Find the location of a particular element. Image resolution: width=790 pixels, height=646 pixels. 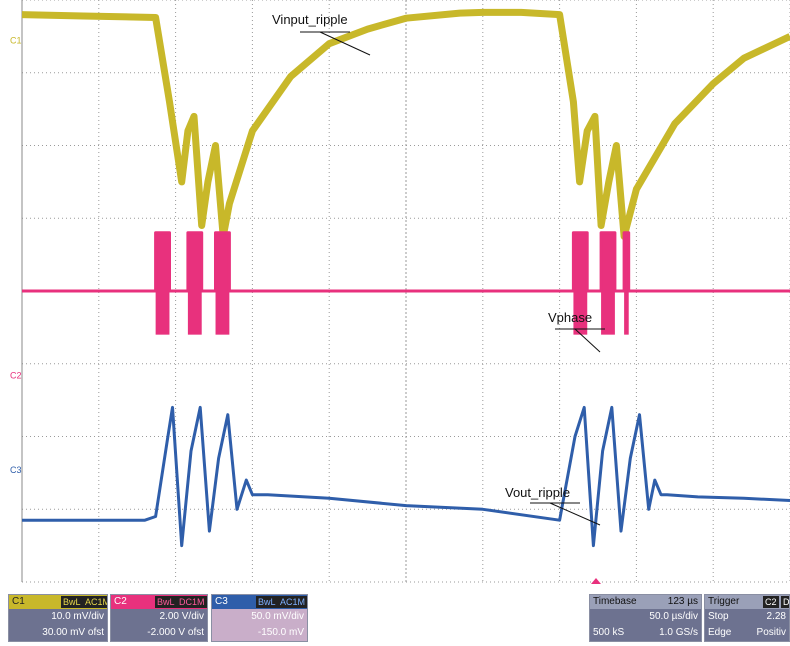

channel-c3-marker: C3 is located at coordinates (16, 470).